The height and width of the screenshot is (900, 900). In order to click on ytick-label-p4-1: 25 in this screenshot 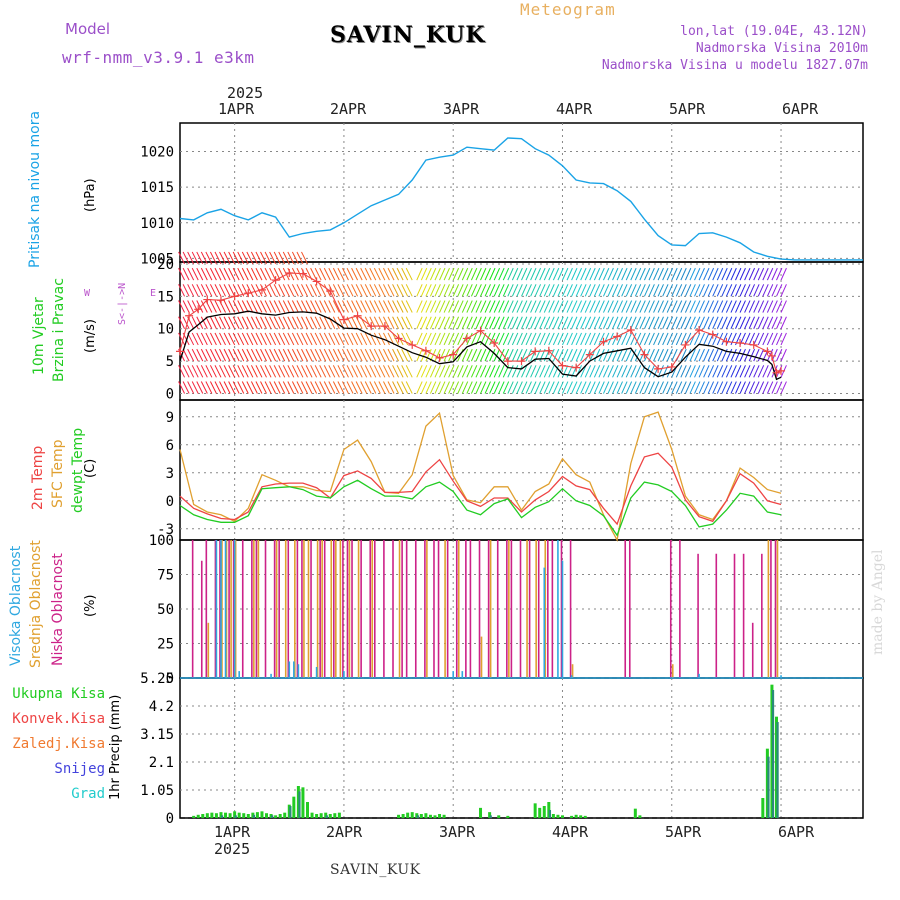, I will do `click(165, 645)`.